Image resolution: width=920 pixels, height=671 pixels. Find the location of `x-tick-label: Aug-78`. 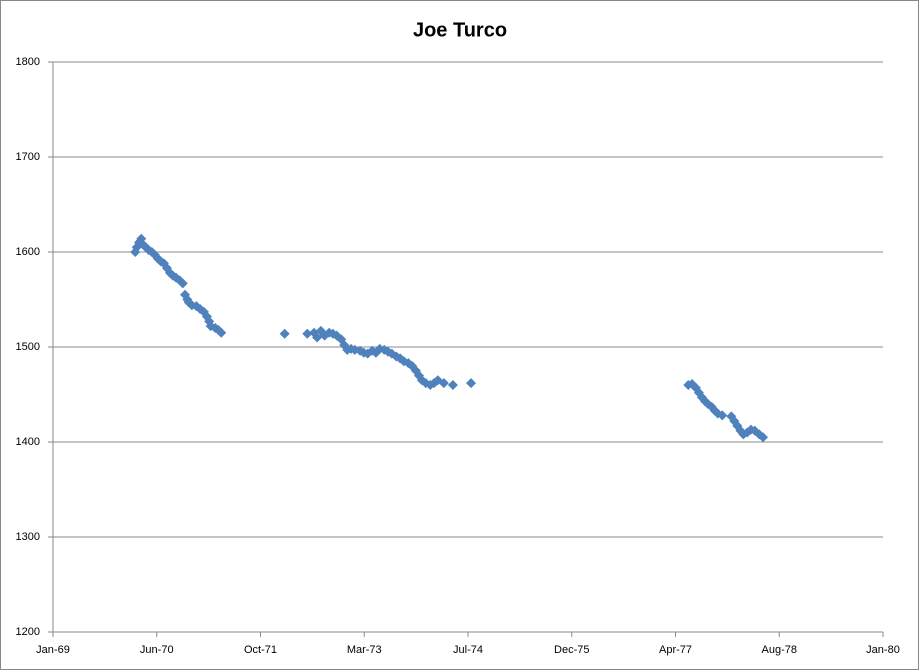

x-tick-label: Aug-78 is located at coordinates (779, 650).